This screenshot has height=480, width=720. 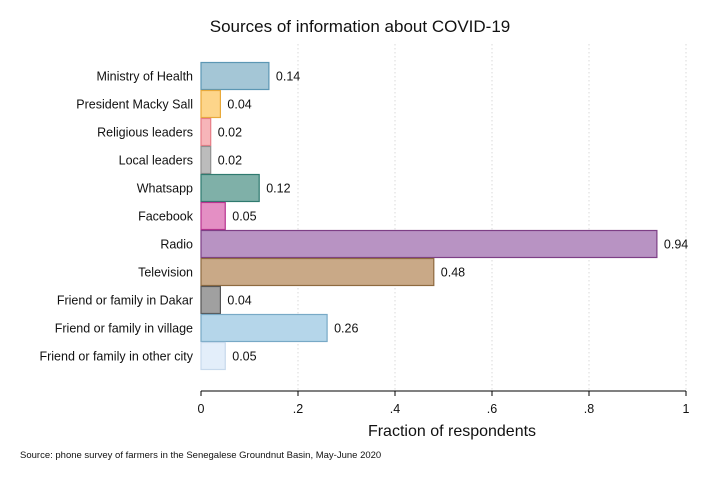 I want to click on category-label: Friend or family in Dakar, so click(x=125, y=301).